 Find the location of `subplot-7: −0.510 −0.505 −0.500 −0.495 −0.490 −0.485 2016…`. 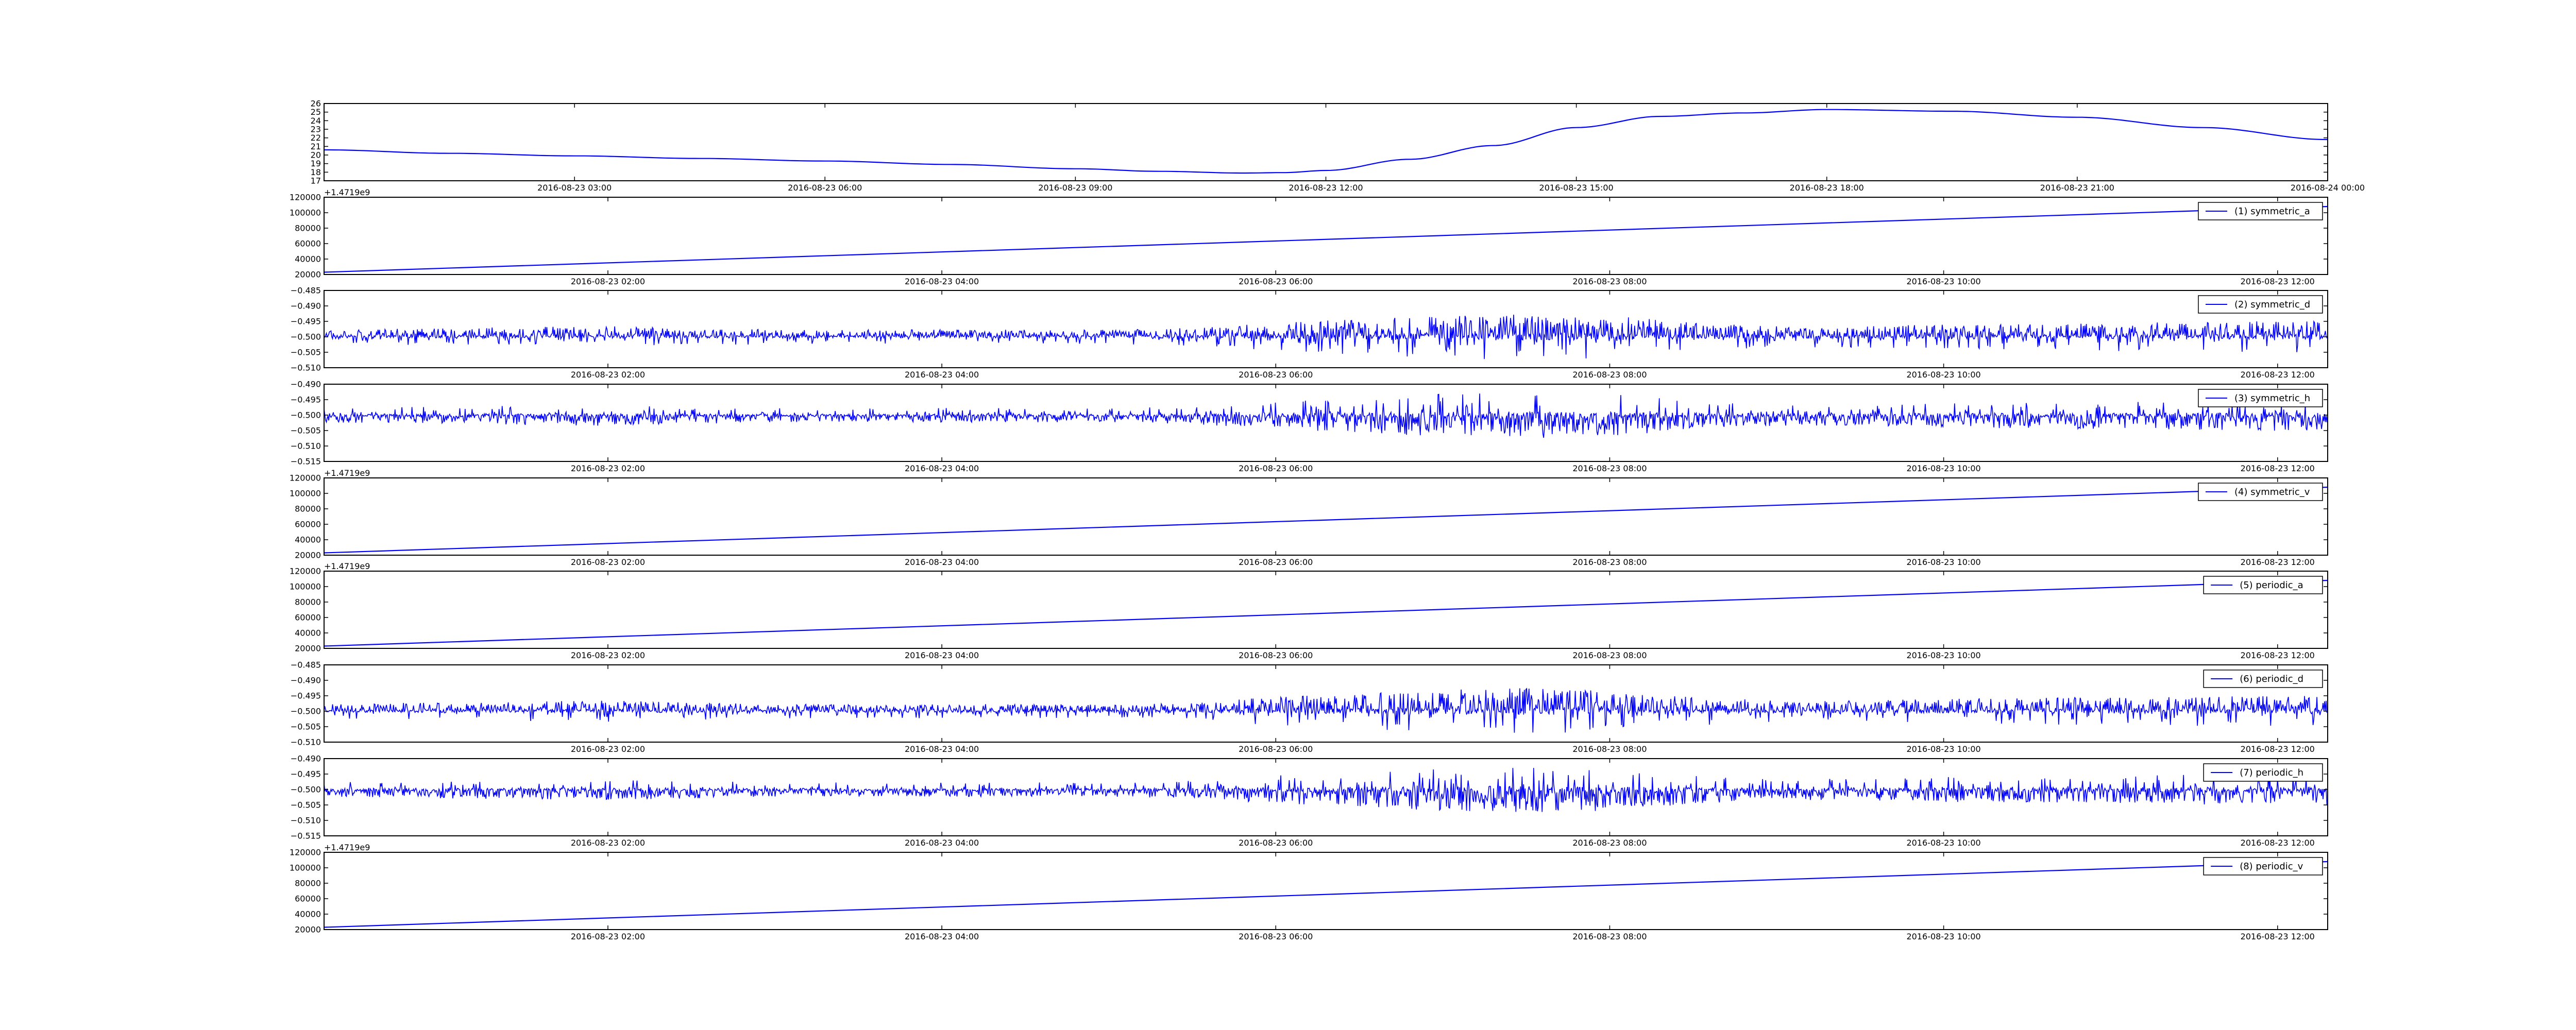

subplot-7: −0.510 −0.505 −0.500 −0.495 −0.490 −0.485 2016… is located at coordinates (1309, 707).